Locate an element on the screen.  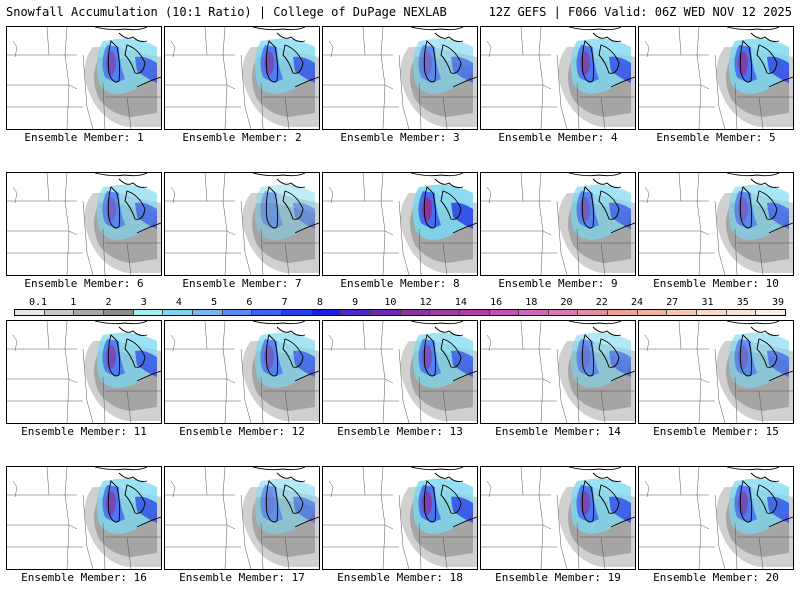
ensemble-panel: Ensemble Member: 2 is located at coordinates (242, 85).